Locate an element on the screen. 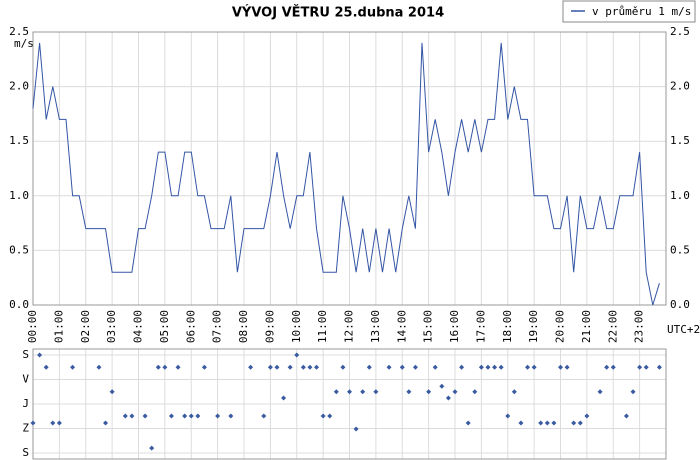 The height and width of the screenshot is (460, 700). y2-tick-label: 1.0 is located at coordinates (680, 195).